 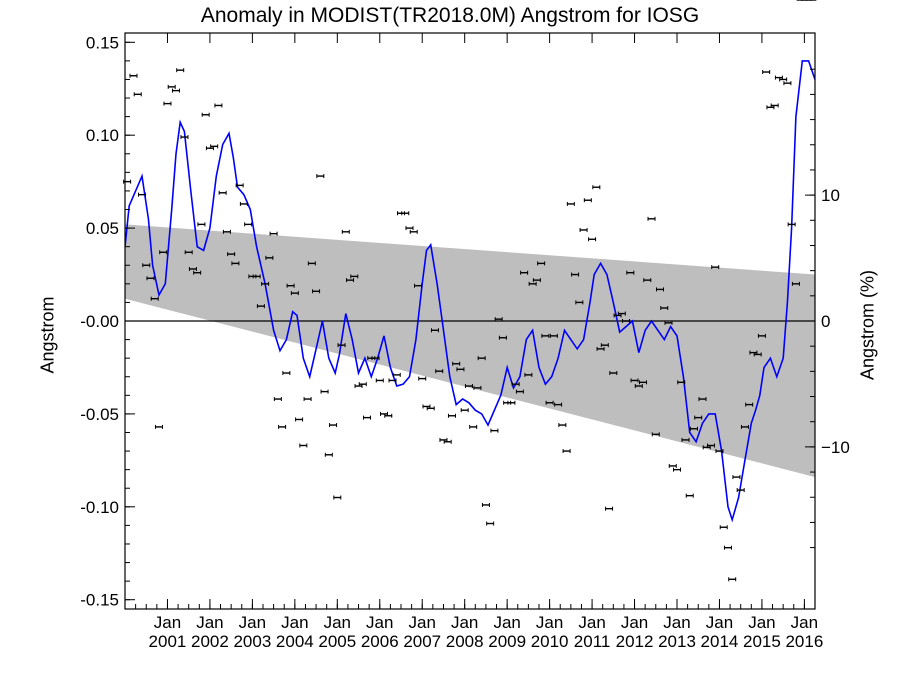 What do you see at coordinates (550, 641) in the screenshot?
I see `x-tick-label-year: 2010` at bounding box center [550, 641].